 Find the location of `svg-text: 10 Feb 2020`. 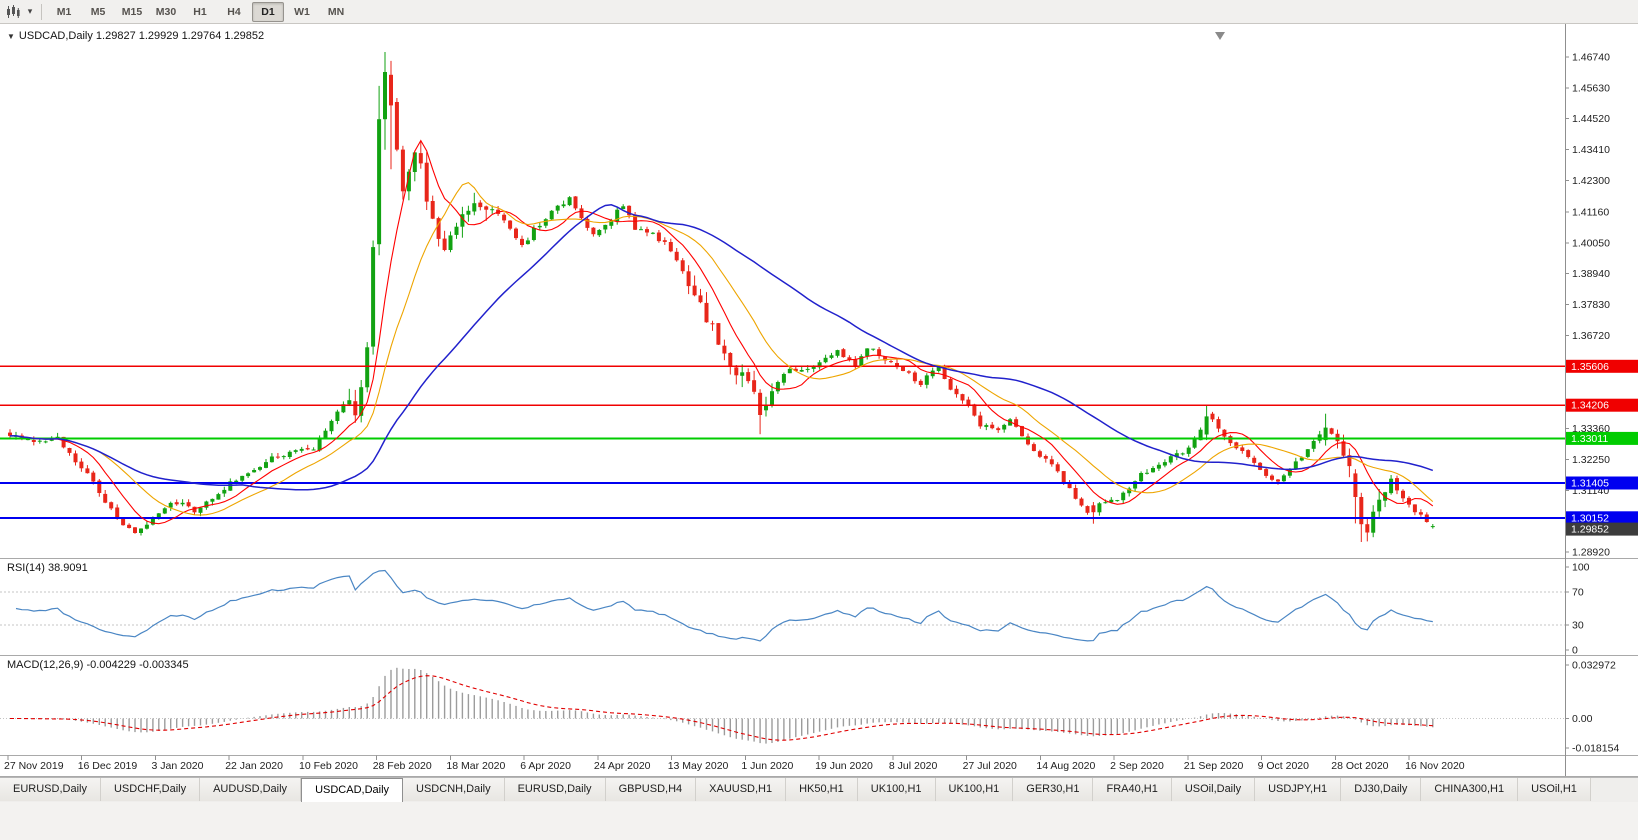

svg-text: 10 Feb 2020 is located at coordinates (328, 766).